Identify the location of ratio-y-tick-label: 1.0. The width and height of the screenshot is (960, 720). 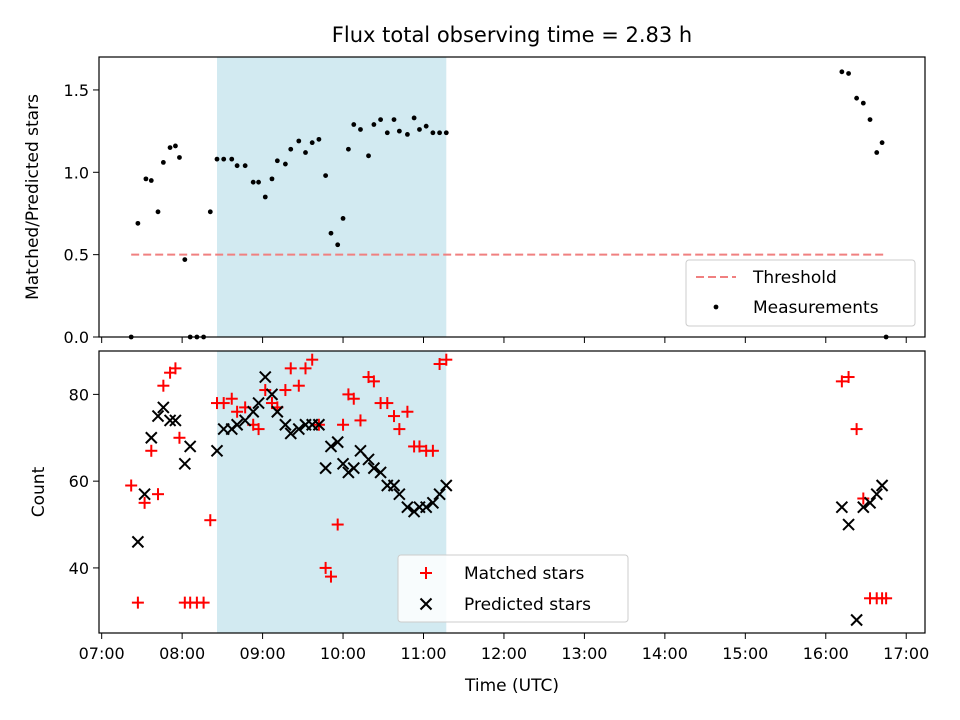
(76, 172).